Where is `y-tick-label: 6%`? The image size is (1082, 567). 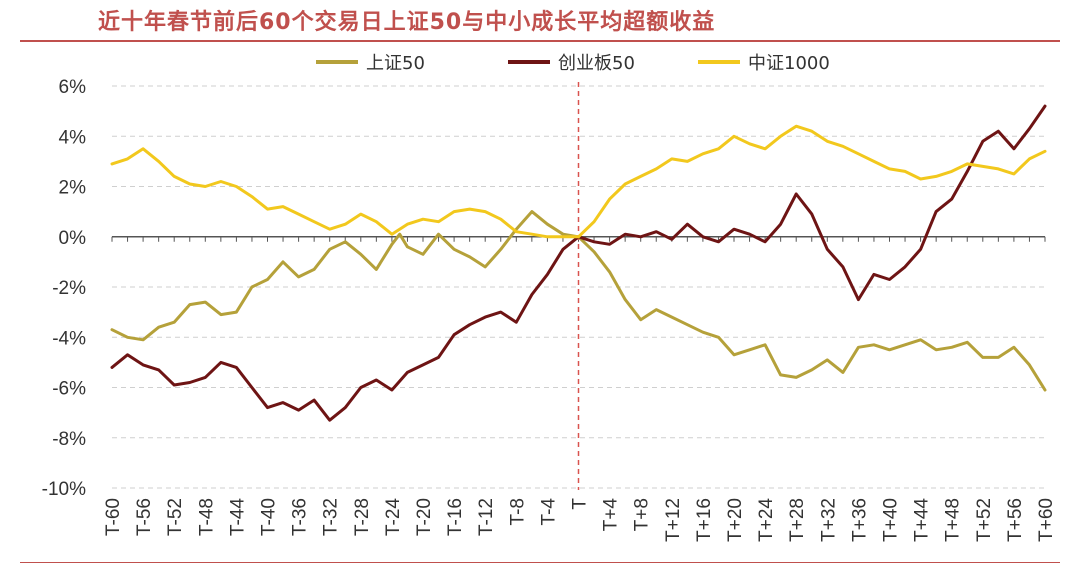
y-tick-label: 6% is located at coordinates (73, 87).